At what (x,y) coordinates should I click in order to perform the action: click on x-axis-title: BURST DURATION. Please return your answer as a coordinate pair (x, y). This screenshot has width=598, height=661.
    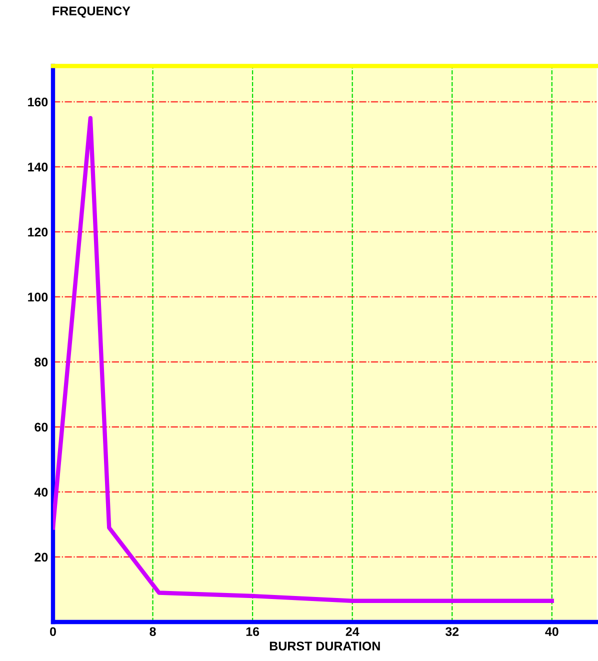
    Looking at the image, I should click on (325, 646).